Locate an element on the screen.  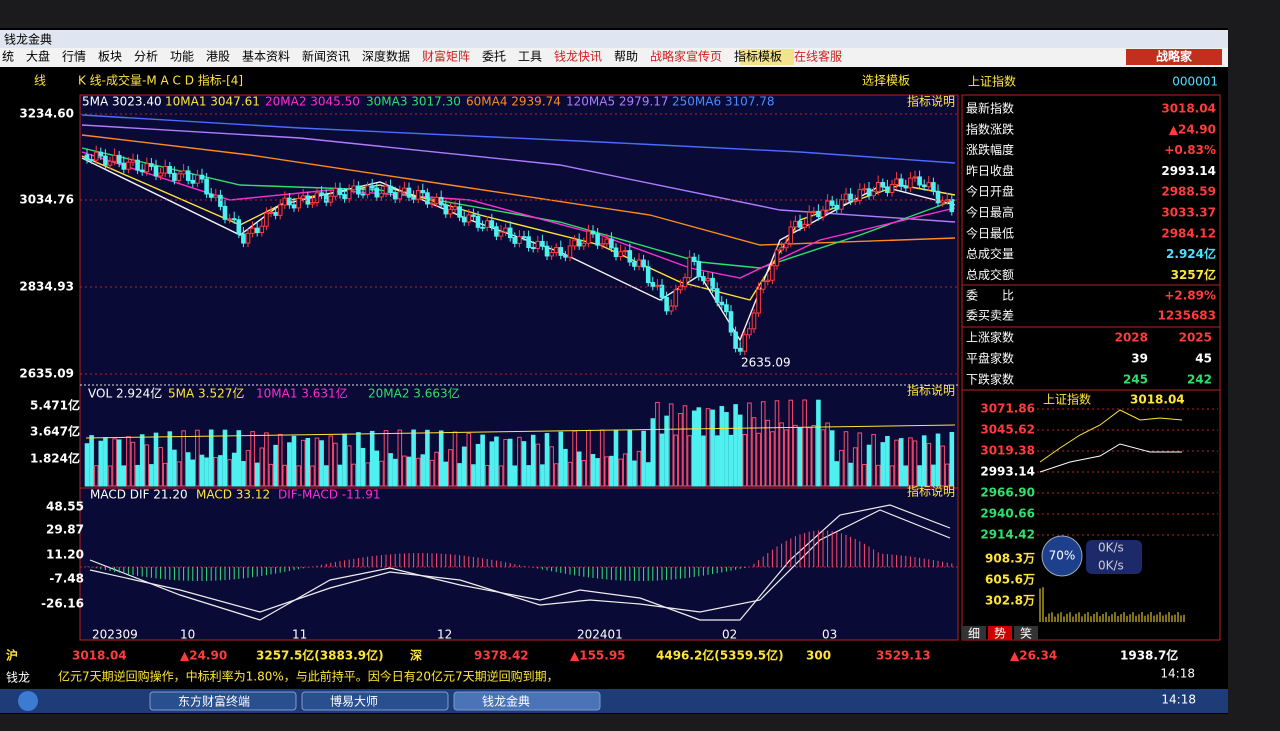
y-tick-label: 1.824亿 is located at coordinates (55, 458).